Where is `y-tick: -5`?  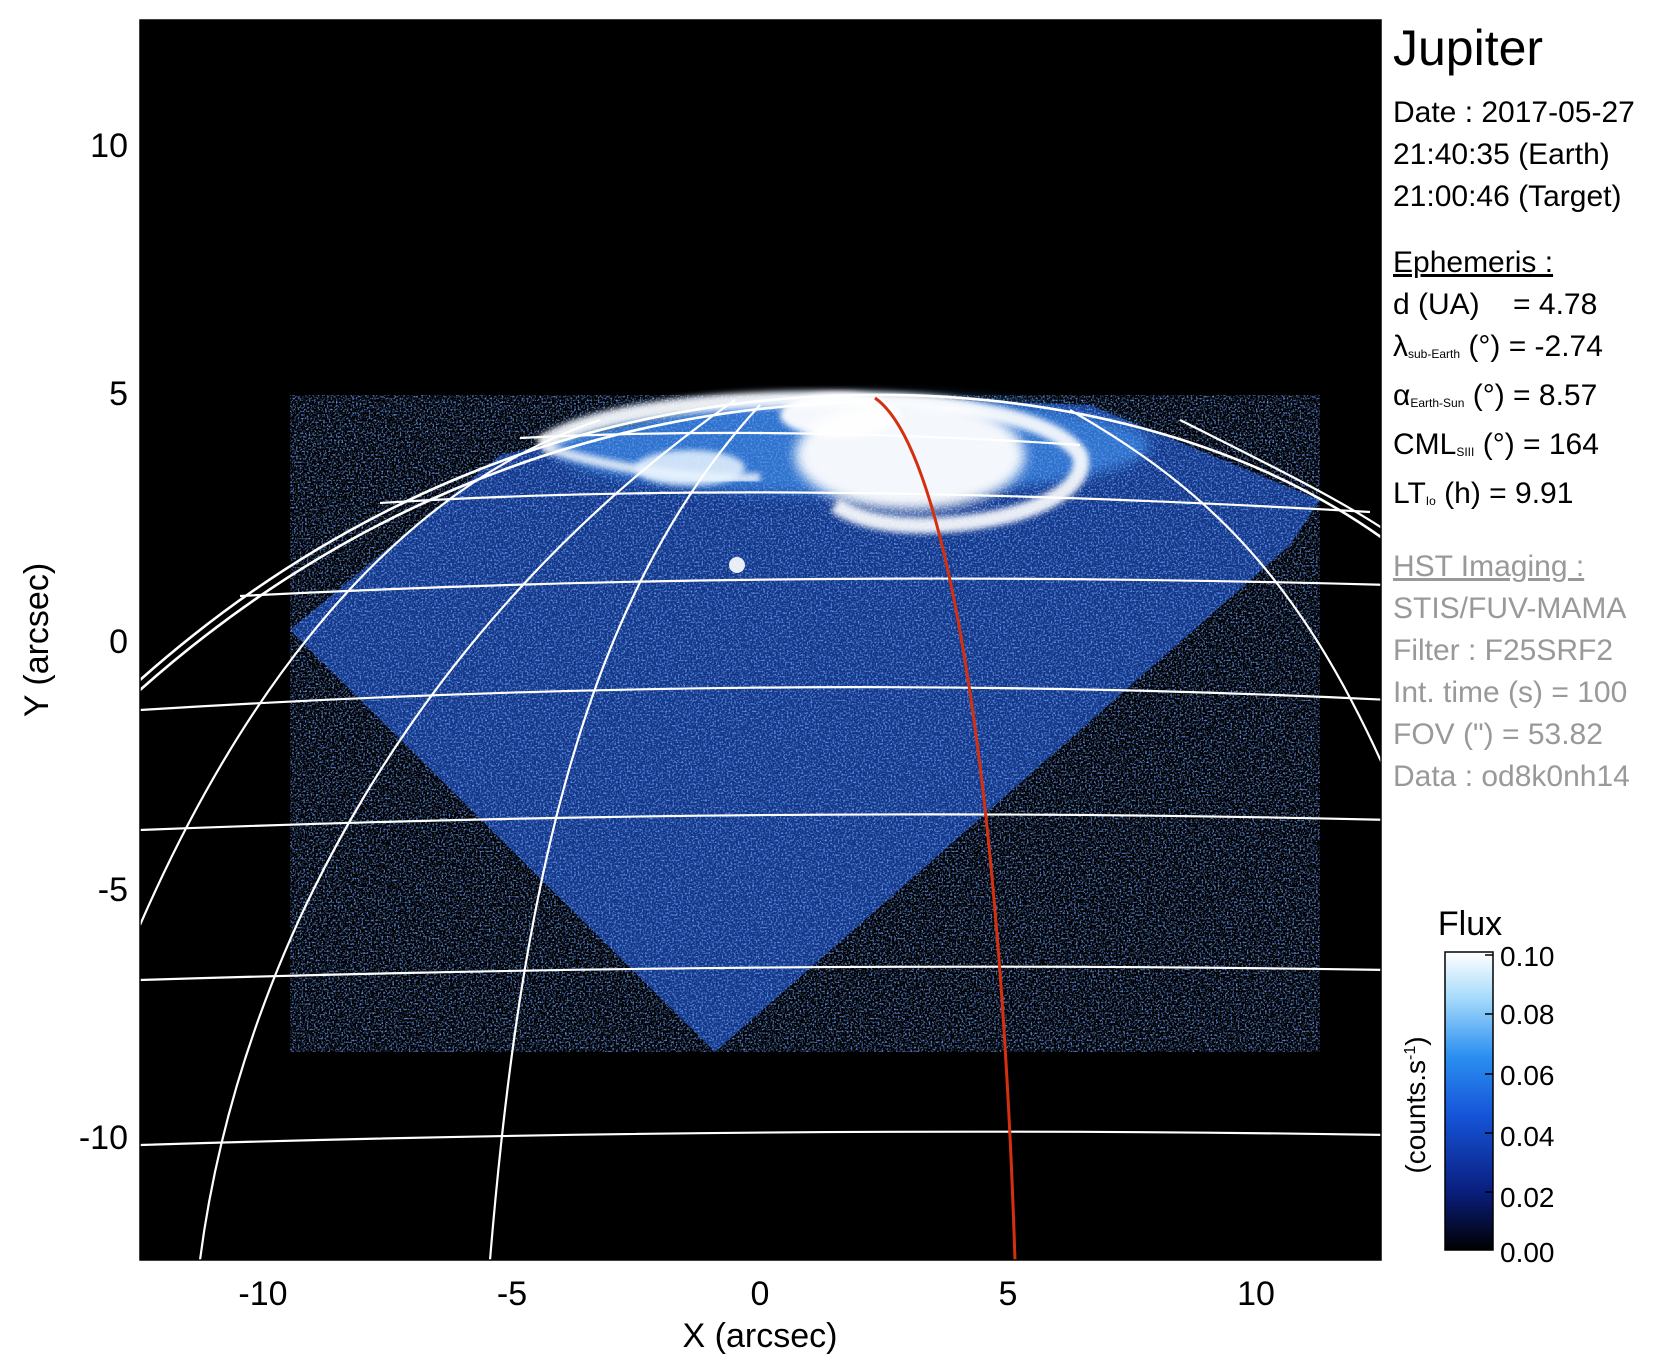
y-tick: -5 is located at coordinates (113, 890).